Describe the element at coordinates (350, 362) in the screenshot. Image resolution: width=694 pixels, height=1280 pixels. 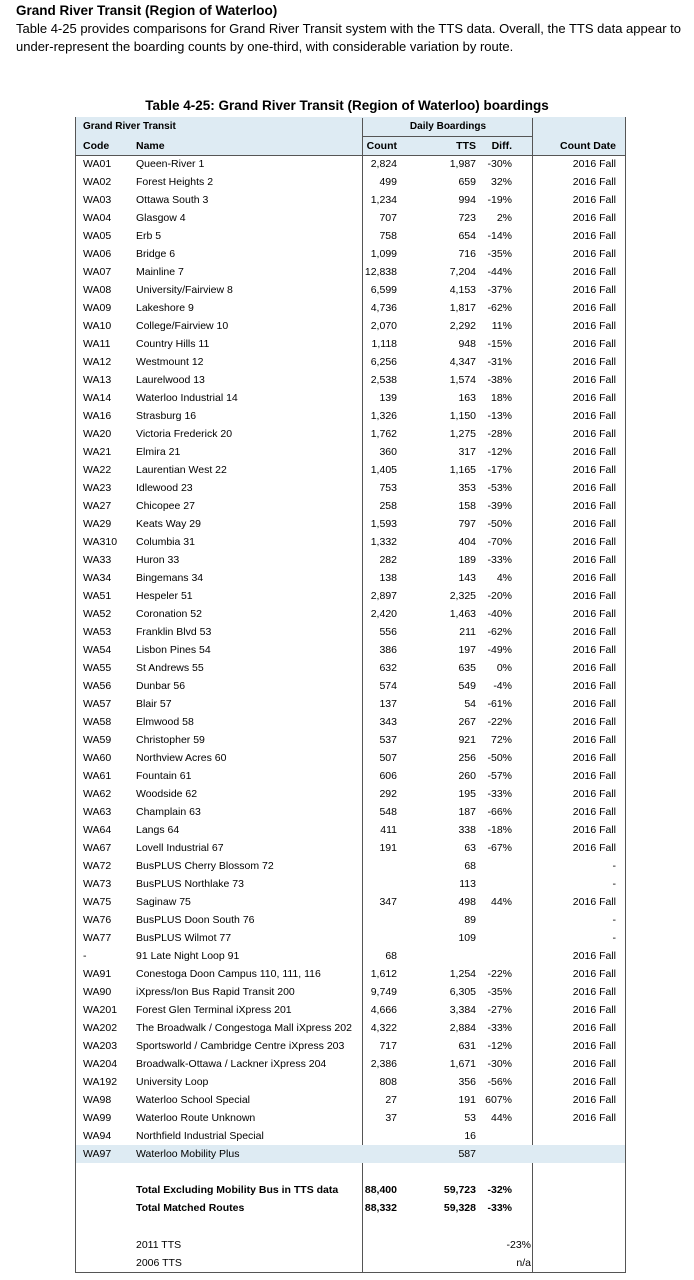
I see `table-row: WA12 Westmount 12 6,256 4,347 -31% 2016 Fall` at that location.